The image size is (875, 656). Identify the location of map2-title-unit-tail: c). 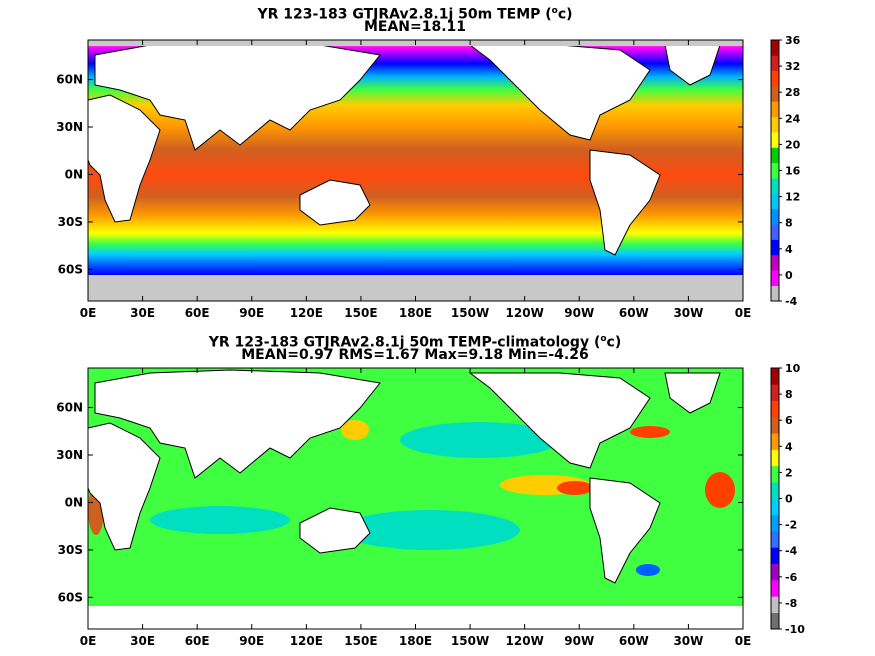
(614, 342).